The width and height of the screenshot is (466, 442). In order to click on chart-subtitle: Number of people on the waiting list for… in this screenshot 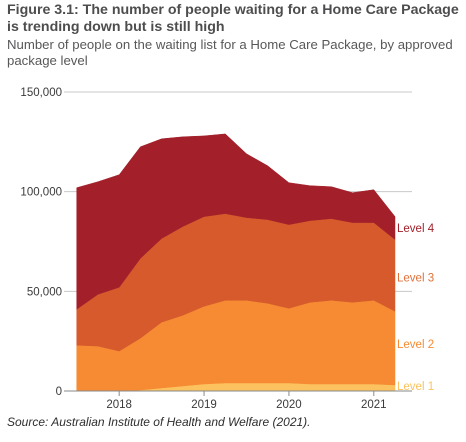, I will do `click(230, 52)`.